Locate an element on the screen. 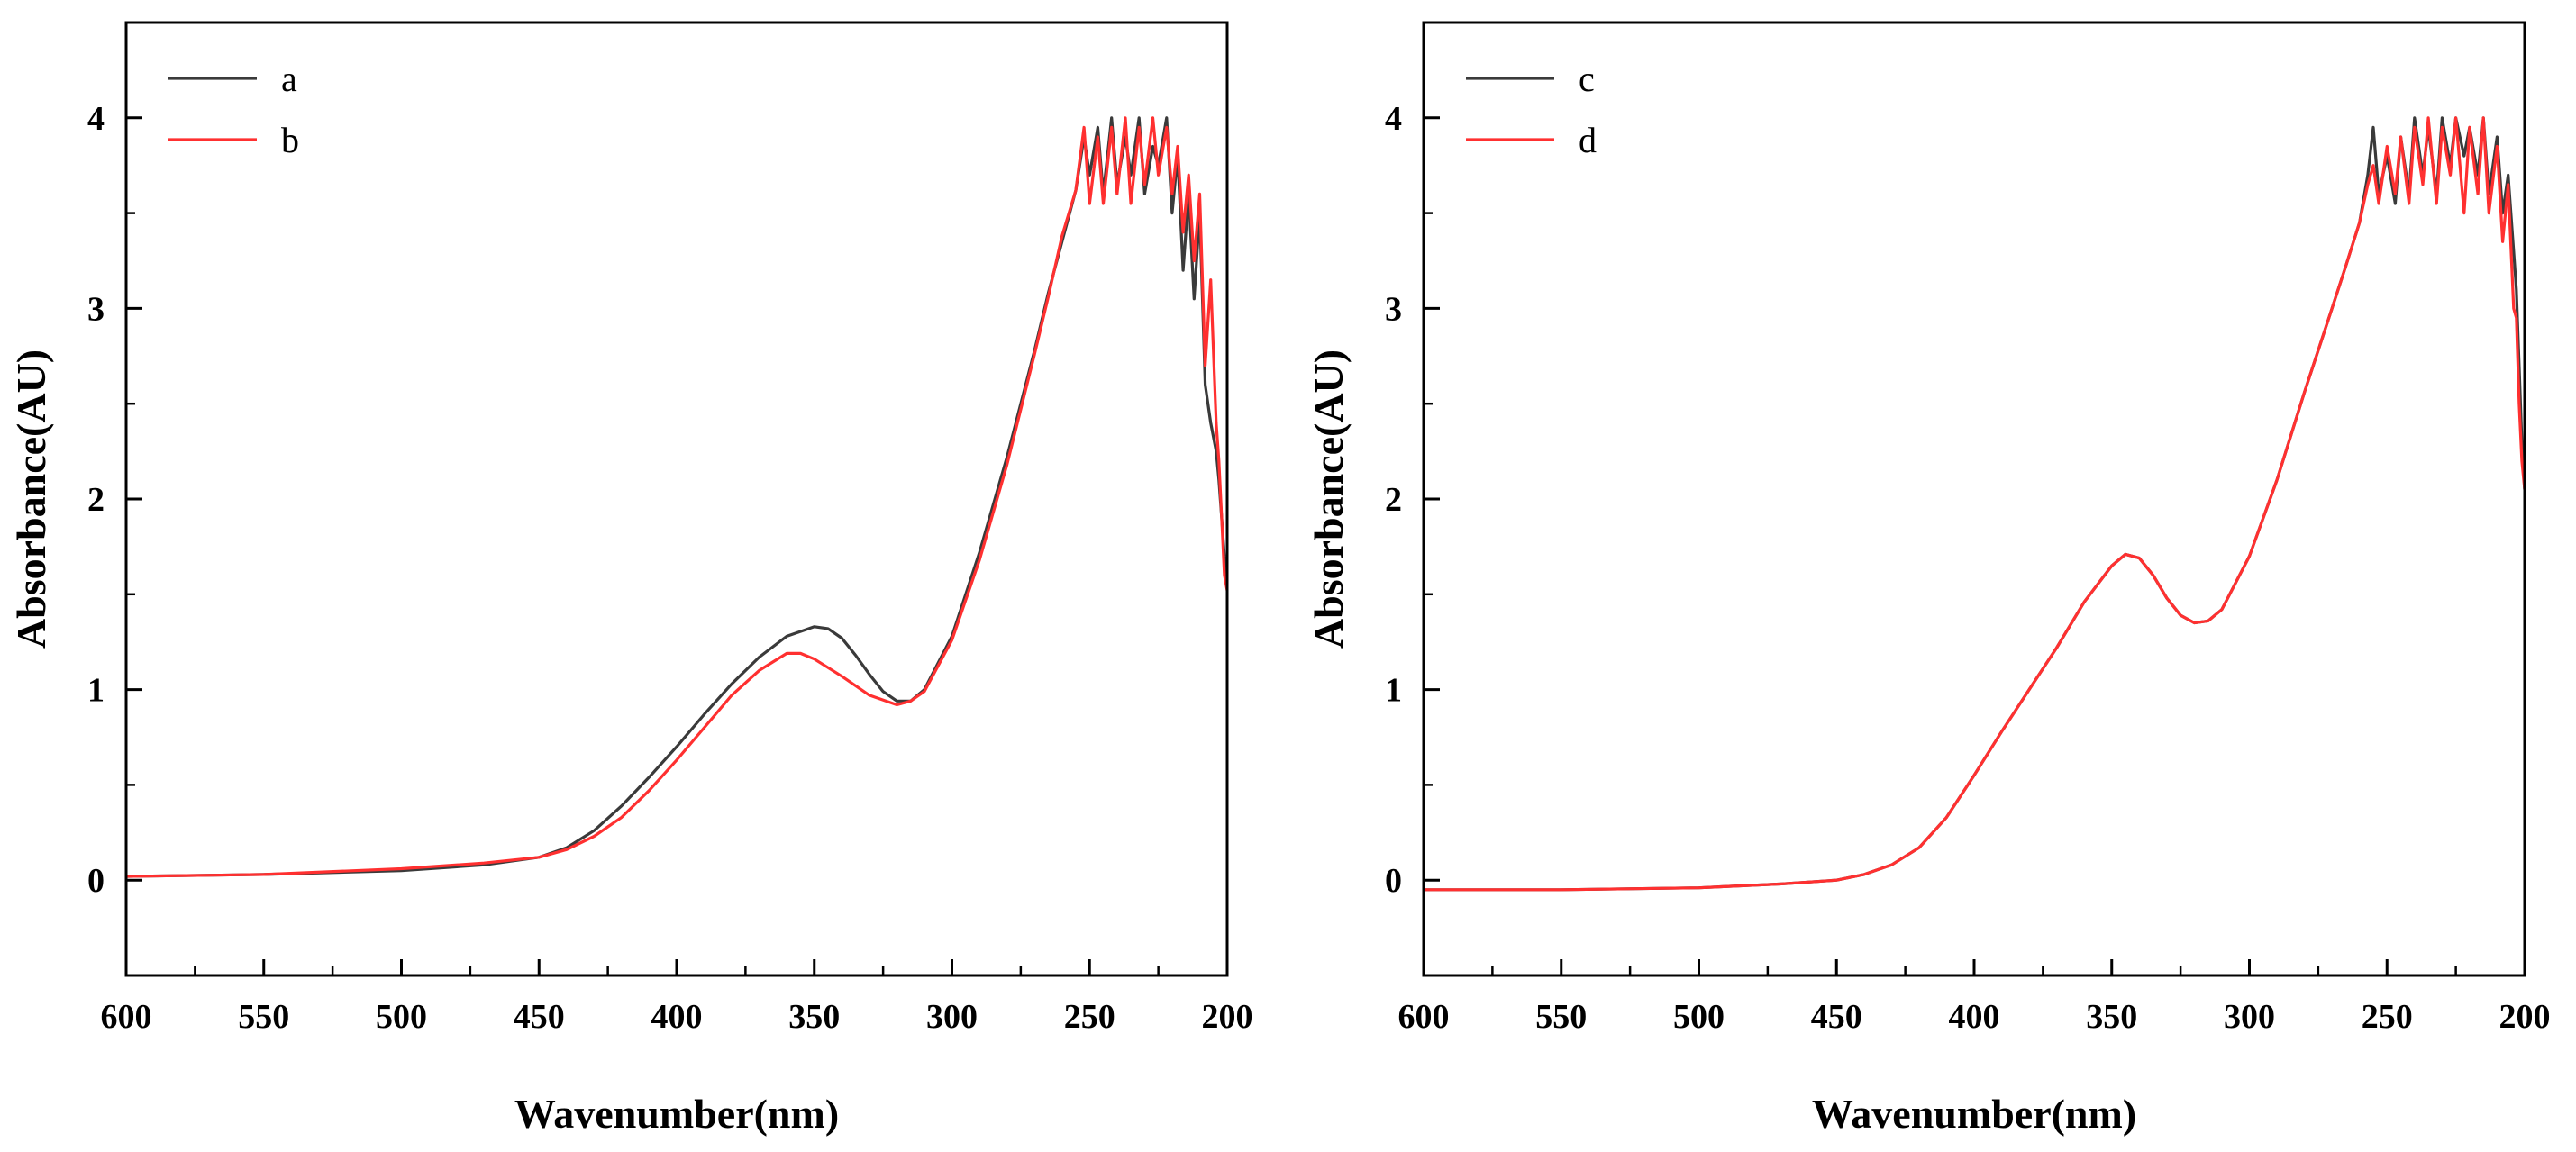  legend-label-b: b is located at coordinates (290, 140).